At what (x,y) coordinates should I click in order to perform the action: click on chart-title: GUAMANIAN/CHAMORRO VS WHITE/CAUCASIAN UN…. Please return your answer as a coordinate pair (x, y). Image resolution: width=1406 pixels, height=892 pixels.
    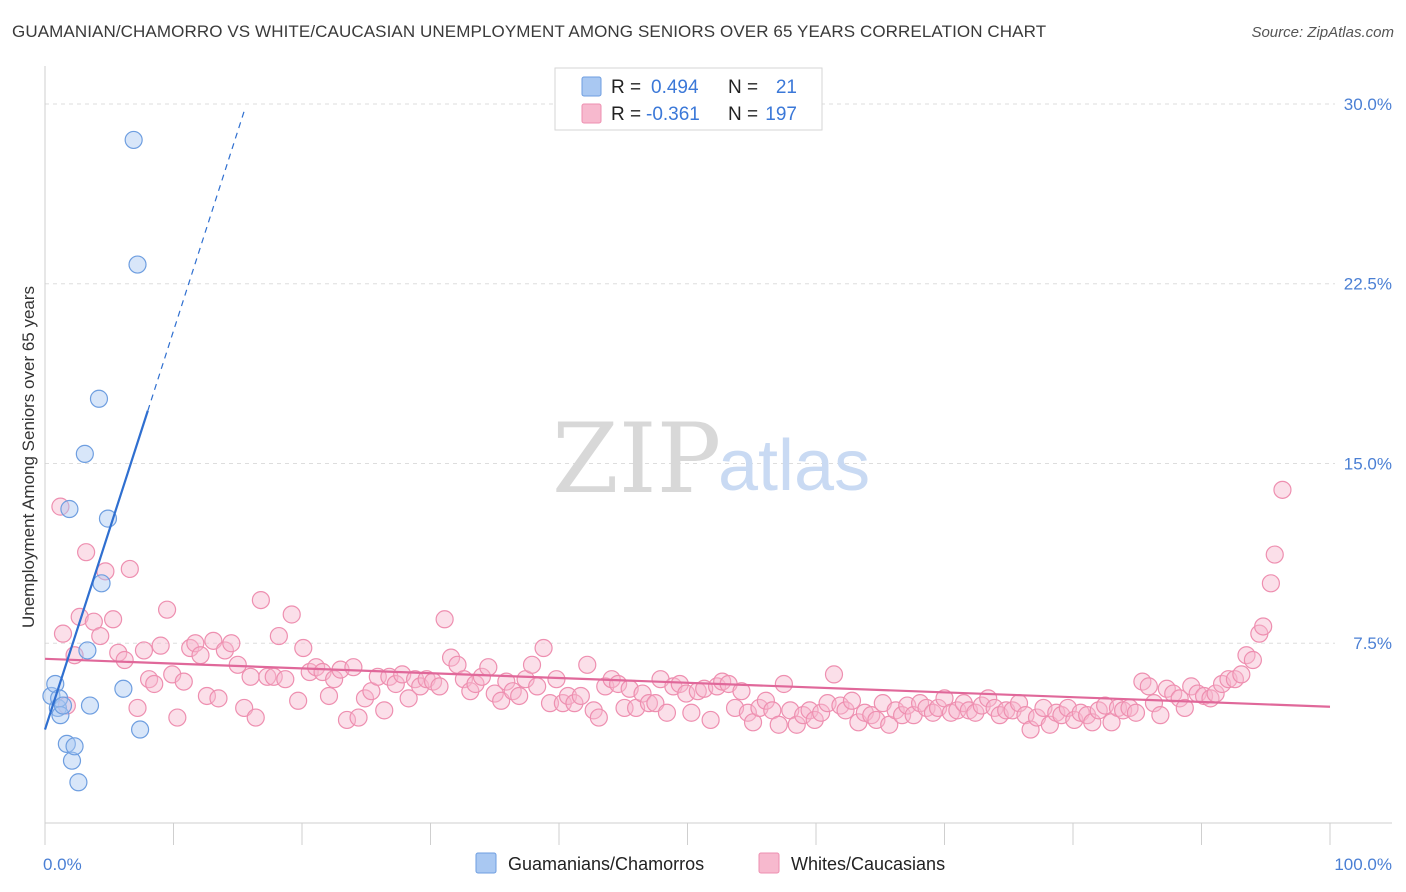
    Looking at the image, I should click on (529, 31).